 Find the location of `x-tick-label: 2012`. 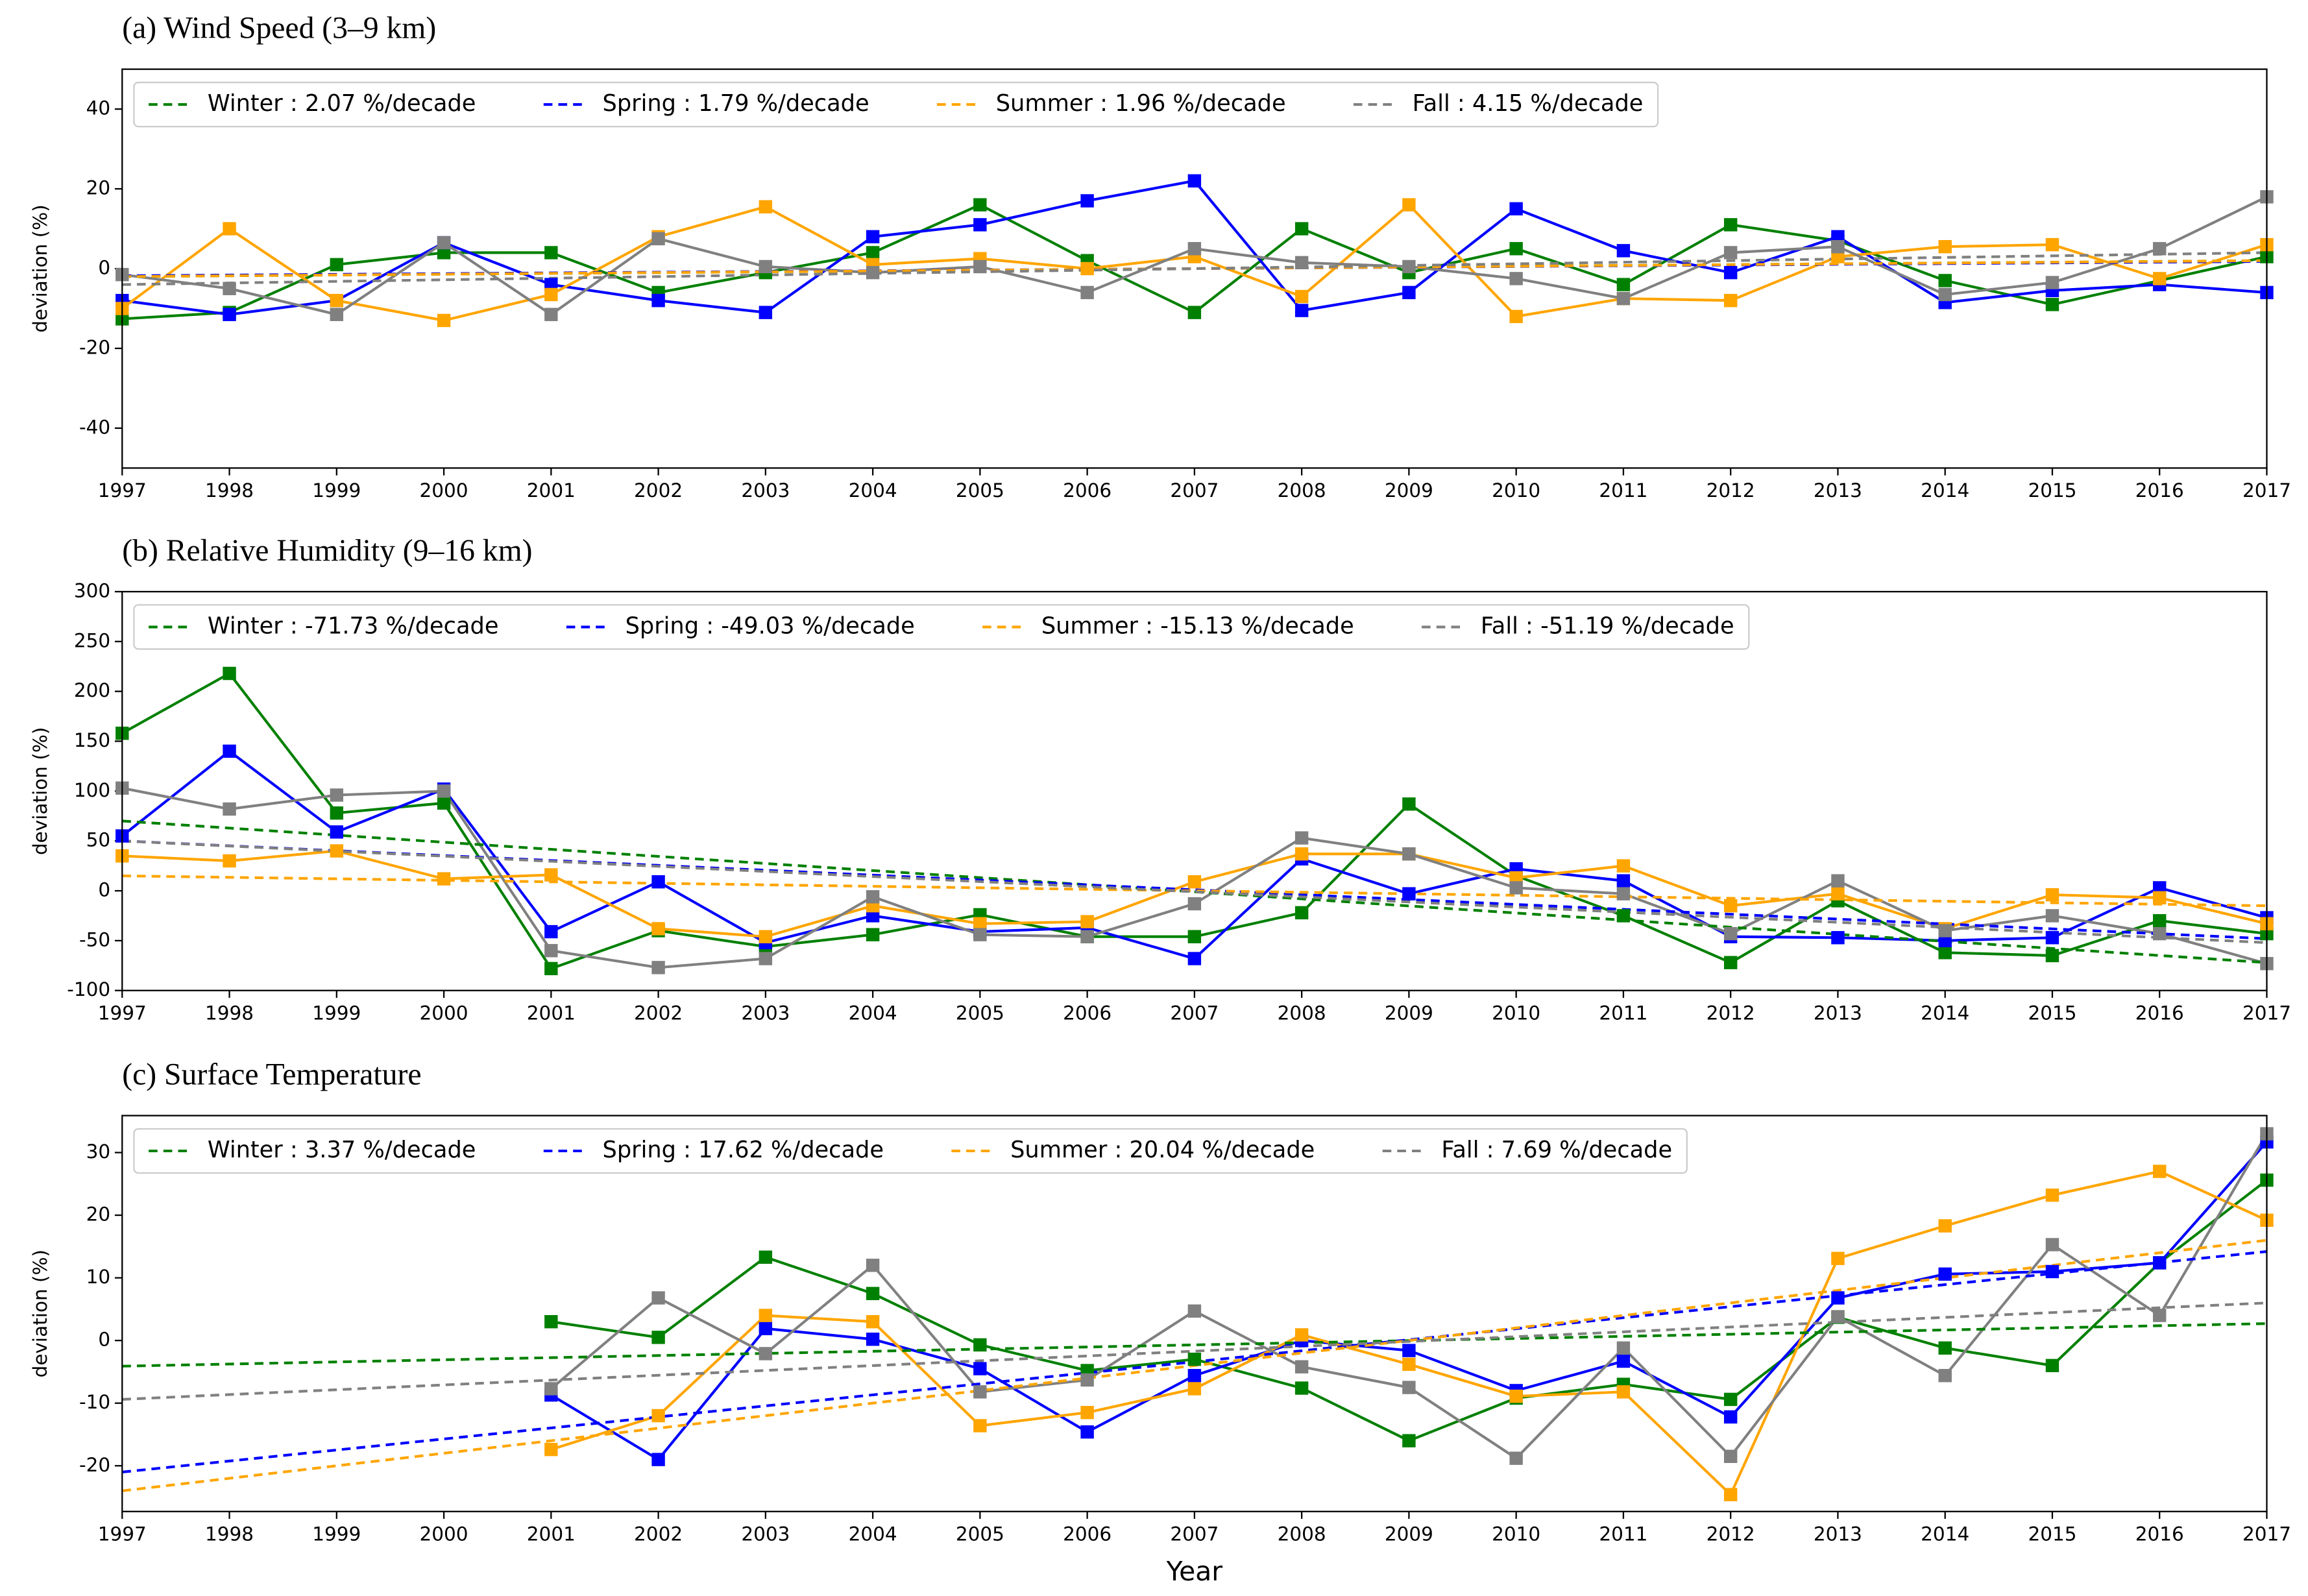

x-tick-label: 2012 is located at coordinates (1731, 1013).